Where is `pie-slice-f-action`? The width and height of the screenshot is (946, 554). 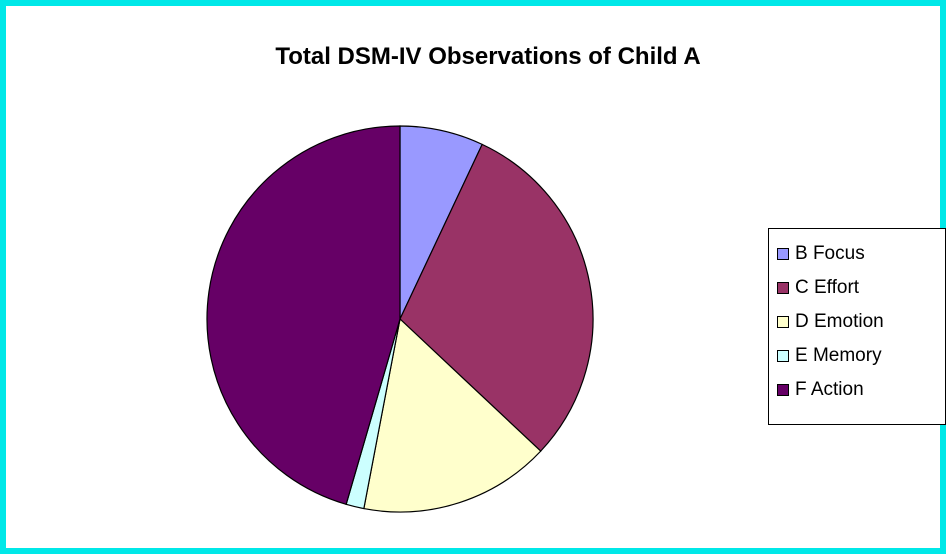 pie-slice-f-action is located at coordinates (303, 315).